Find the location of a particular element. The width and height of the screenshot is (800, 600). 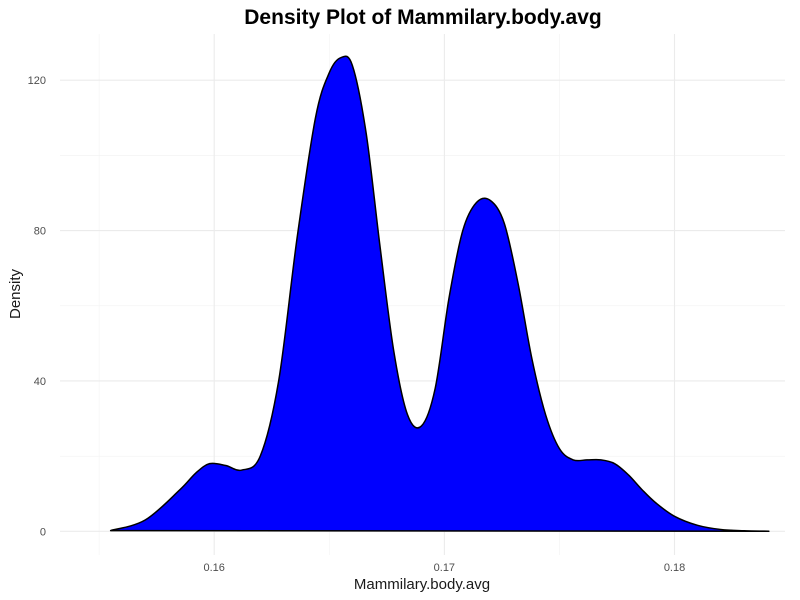

y-tick-label: 0 is located at coordinates (43, 532).